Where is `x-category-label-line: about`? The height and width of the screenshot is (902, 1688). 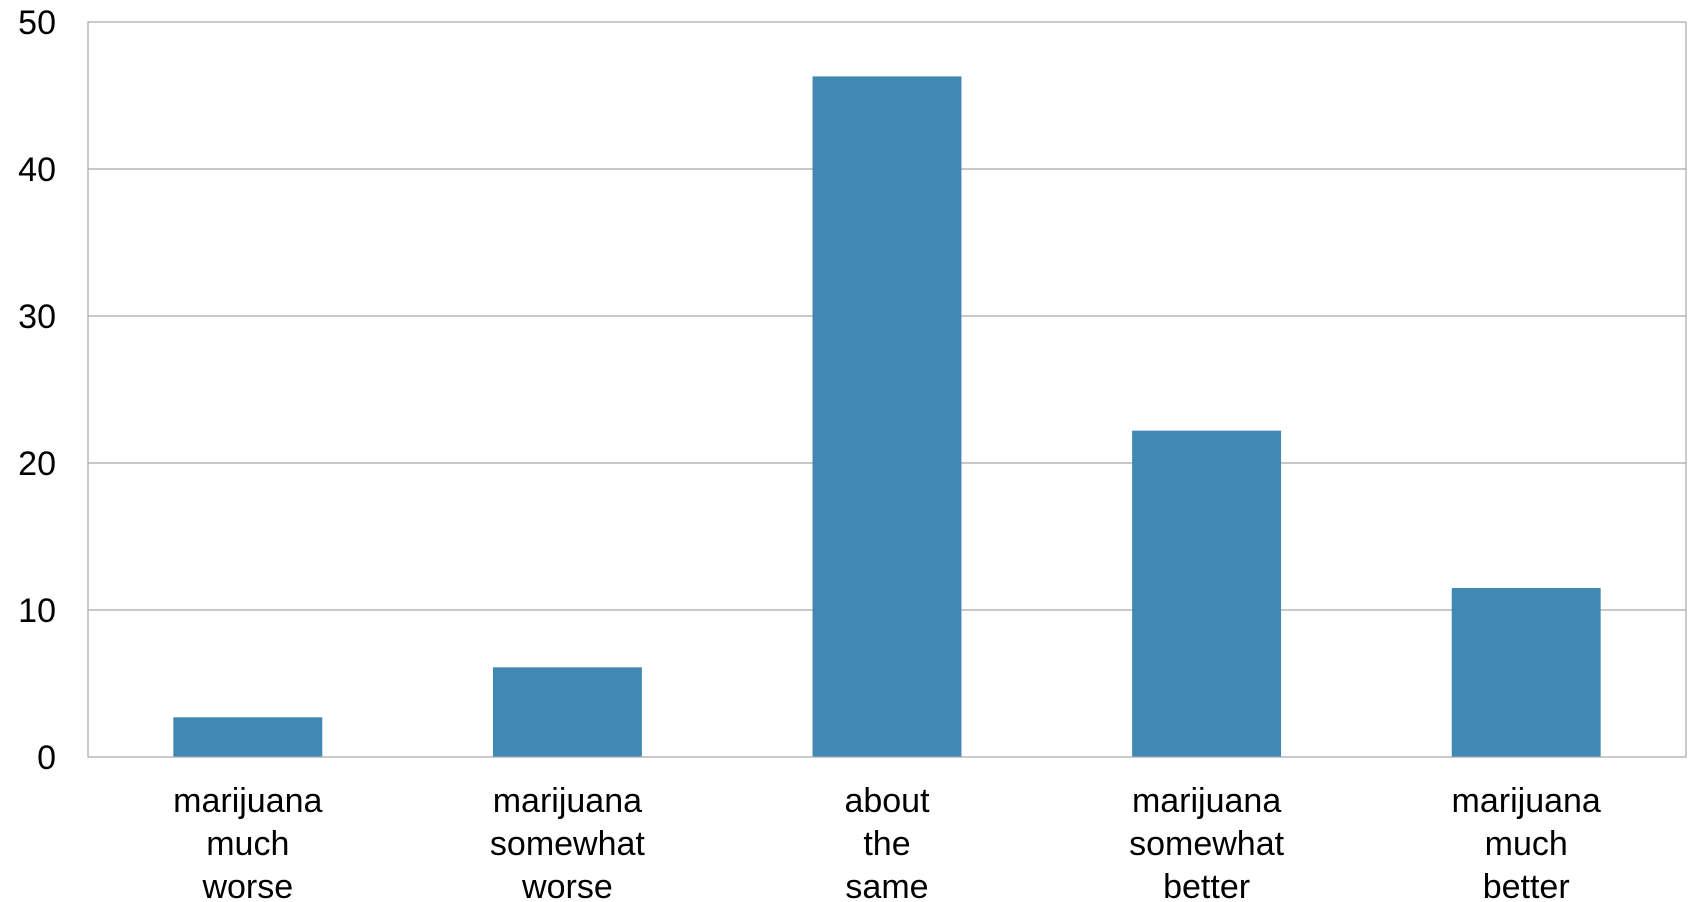
x-category-label-line: about is located at coordinates (887, 801).